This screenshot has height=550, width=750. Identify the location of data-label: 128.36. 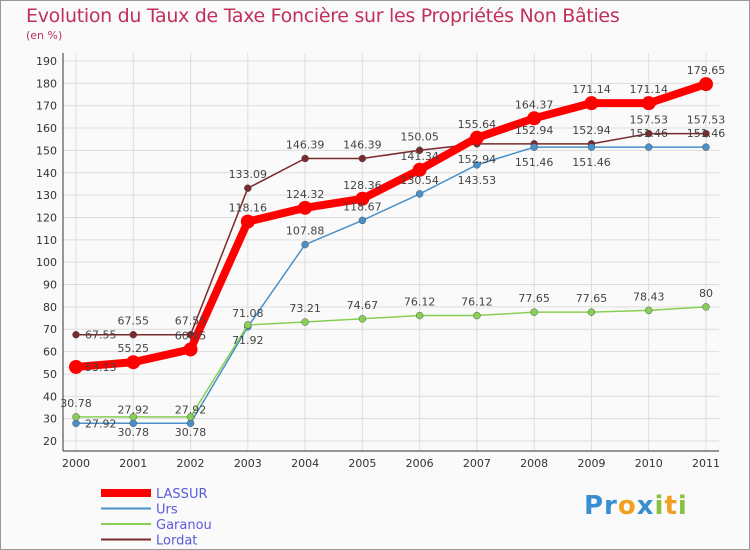
(362, 185).